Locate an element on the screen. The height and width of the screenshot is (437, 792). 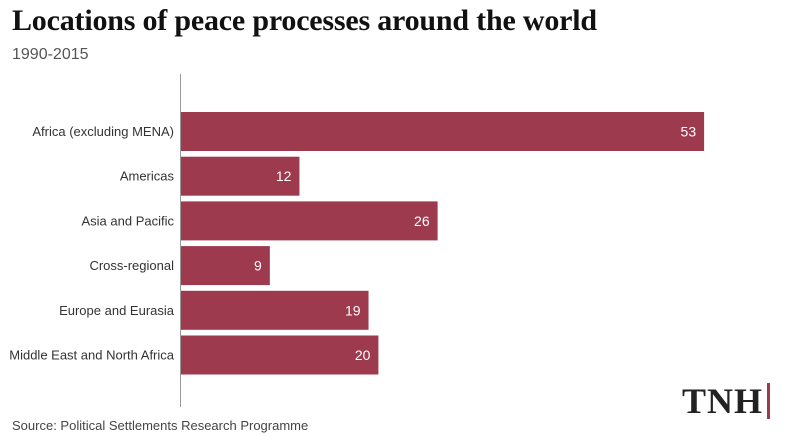
chart-subtitle: 1990-2015 is located at coordinates (50, 54).